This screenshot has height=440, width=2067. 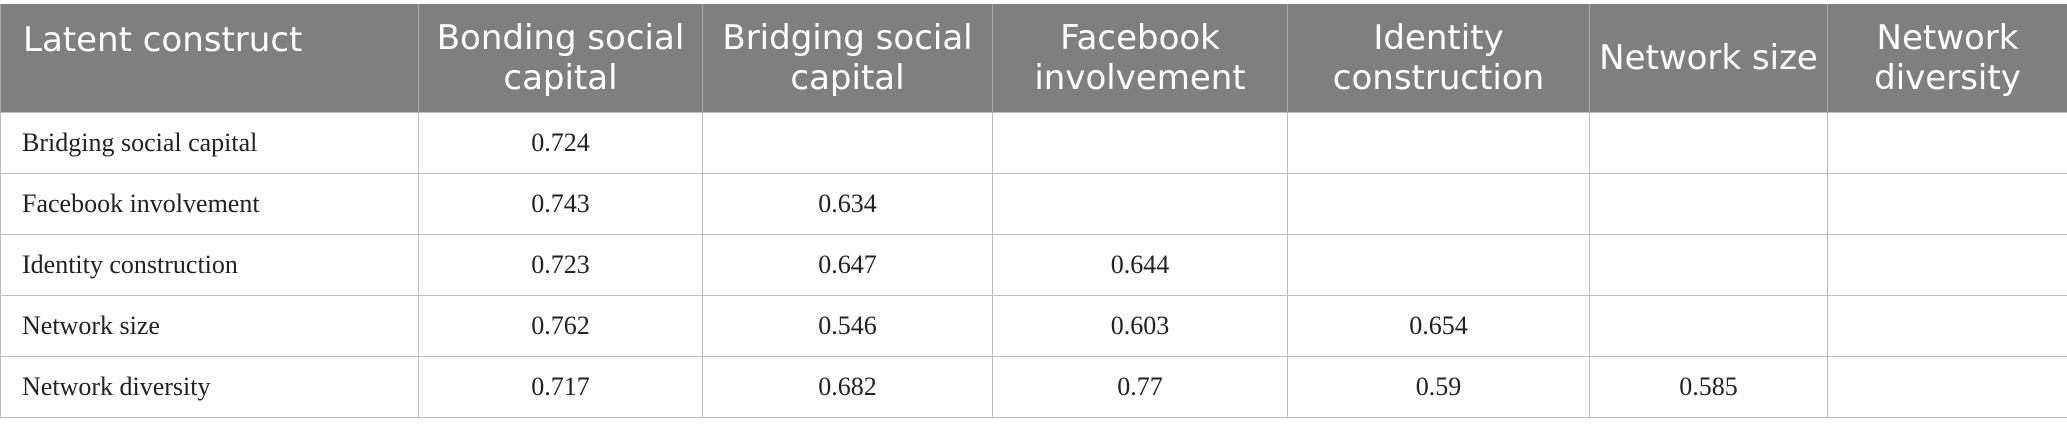 I want to click on row-label: Network size, so click(x=209, y=325).